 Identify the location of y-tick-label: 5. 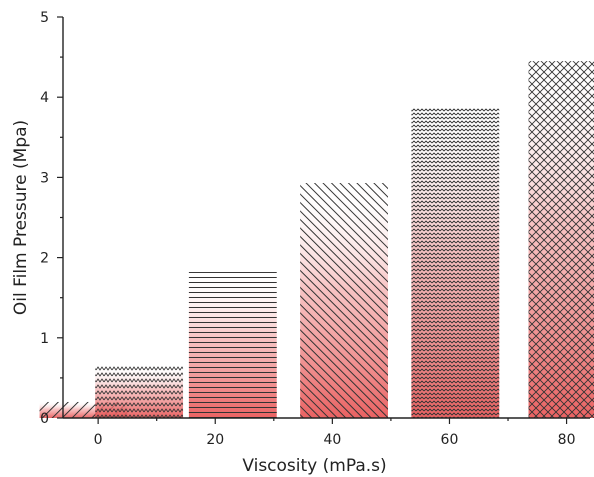
(44, 18).